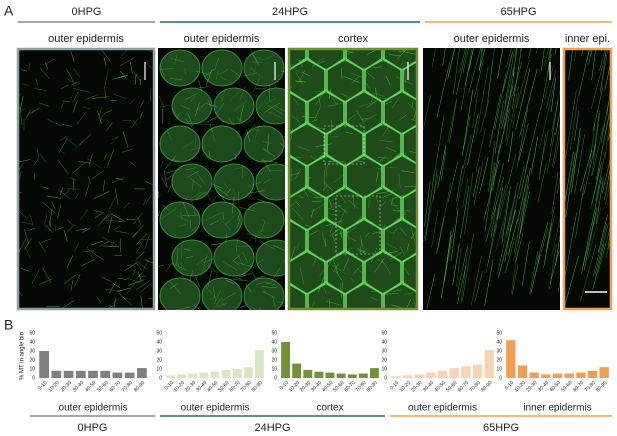 This screenshot has width=617, height=436. What do you see at coordinates (578, 386) in the screenshot?
I see `x-tick-label: 60-70` at bounding box center [578, 386].